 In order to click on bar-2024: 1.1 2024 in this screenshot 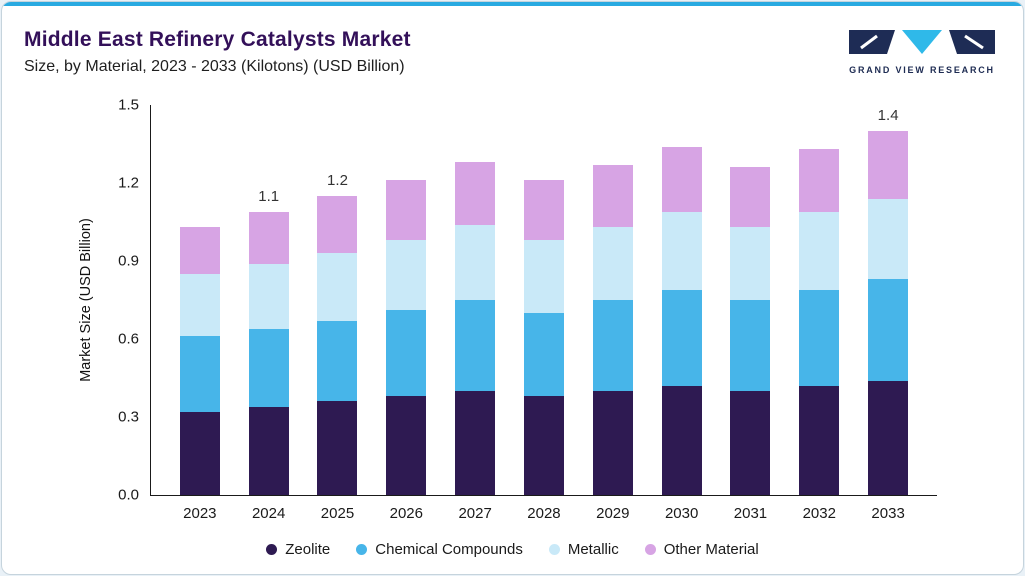, I will do `click(268, 313)`.